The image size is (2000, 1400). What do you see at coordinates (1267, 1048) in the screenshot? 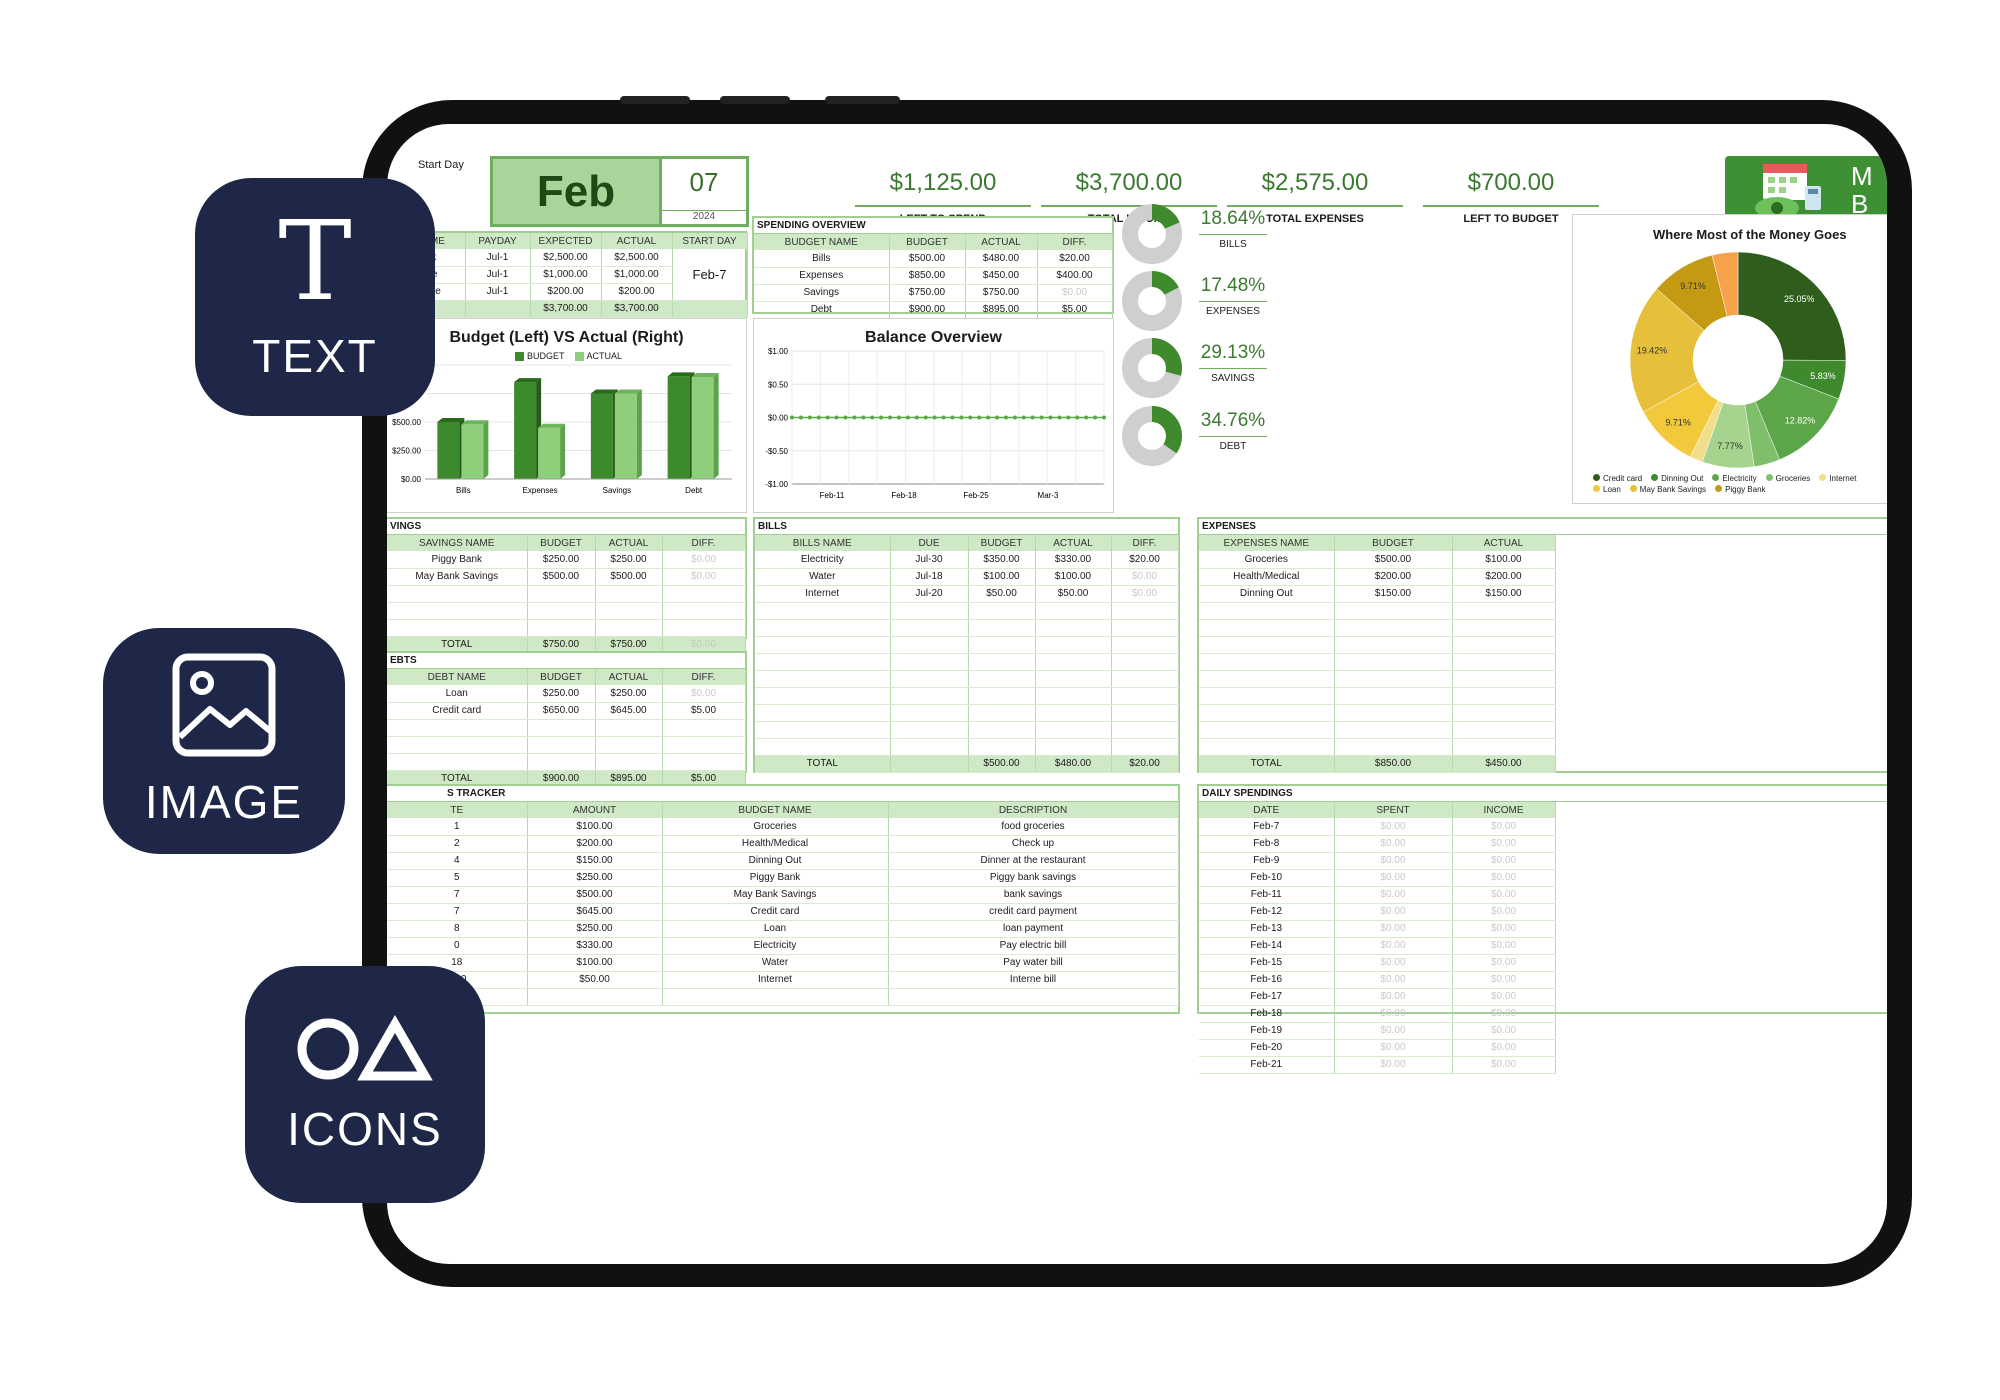
I see `table-cell: Feb-20` at bounding box center [1267, 1048].